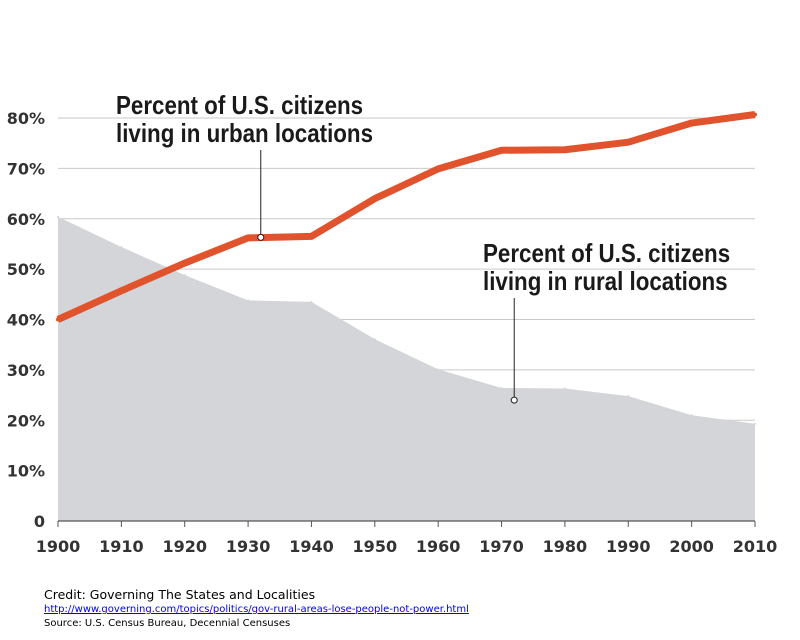 The image size is (800, 640). Describe the element at coordinates (605, 281) in the screenshot. I see `rural-annotation-line2: living in rural locations` at that location.